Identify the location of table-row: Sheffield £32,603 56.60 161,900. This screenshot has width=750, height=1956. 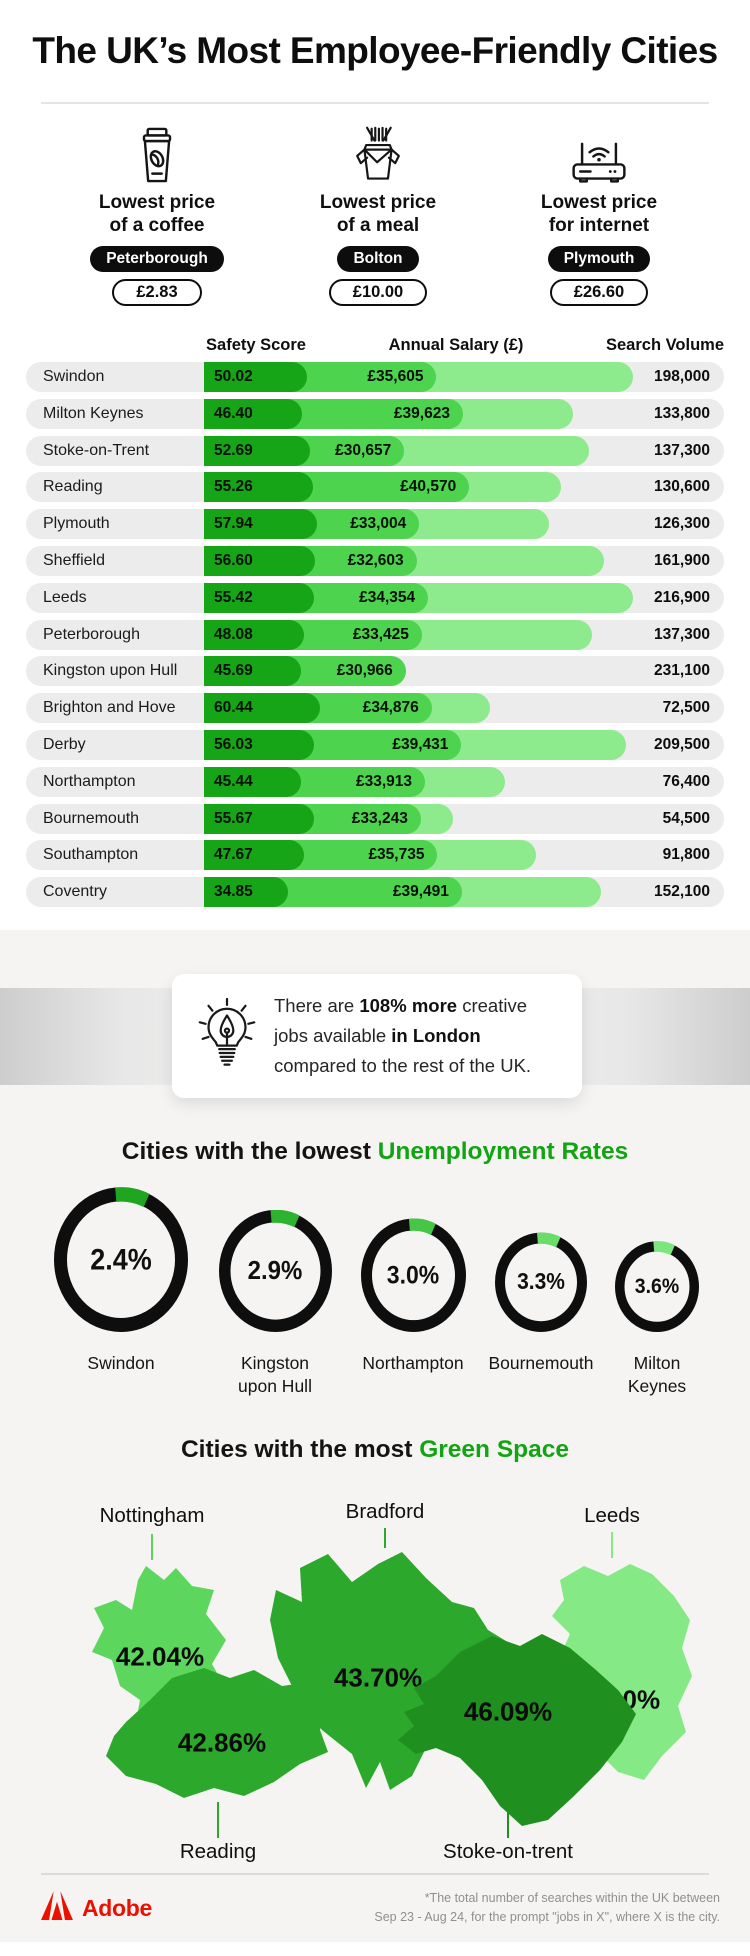
(375, 560).